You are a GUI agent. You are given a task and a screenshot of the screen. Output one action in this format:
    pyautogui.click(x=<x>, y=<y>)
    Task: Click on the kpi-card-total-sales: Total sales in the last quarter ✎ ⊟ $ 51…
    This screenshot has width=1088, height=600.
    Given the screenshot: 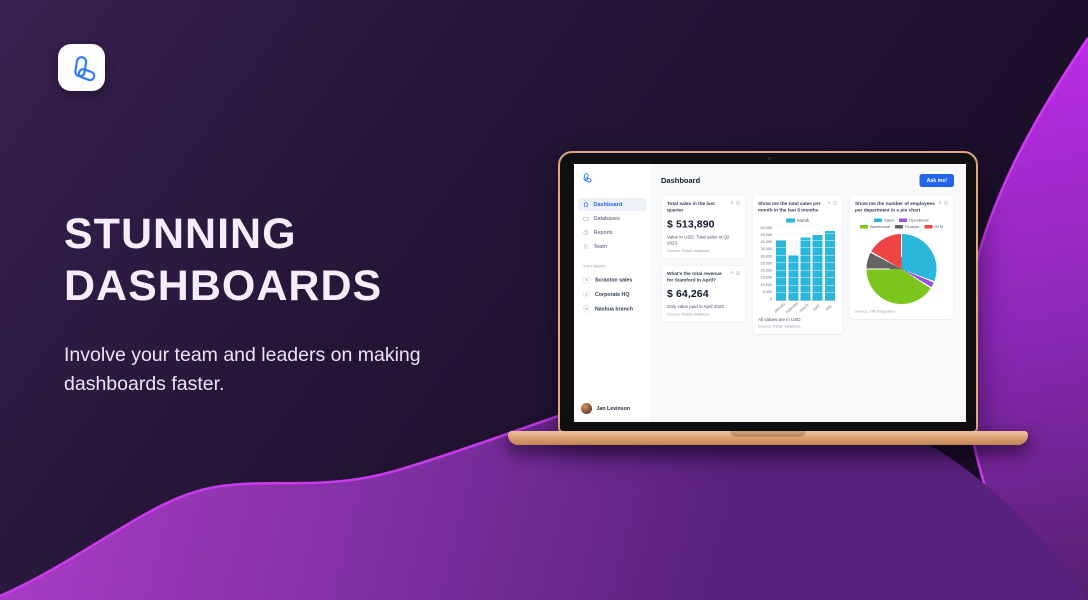 What is the action you would take?
    pyautogui.click(x=703, y=227)
    